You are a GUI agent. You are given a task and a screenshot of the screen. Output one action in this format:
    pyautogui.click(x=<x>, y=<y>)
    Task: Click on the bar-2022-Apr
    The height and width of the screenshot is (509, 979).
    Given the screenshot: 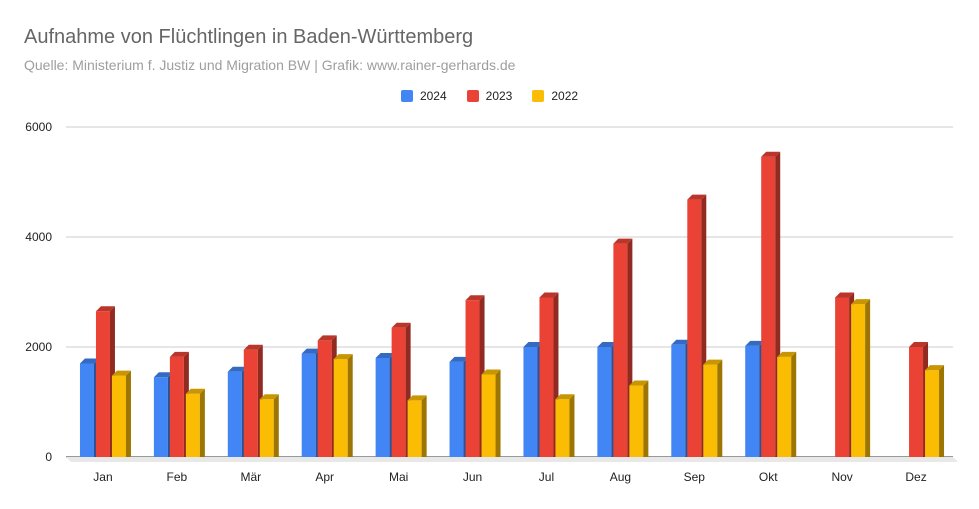 What is the action you would take?
    pyautogui.click(x=343, y=405)
    